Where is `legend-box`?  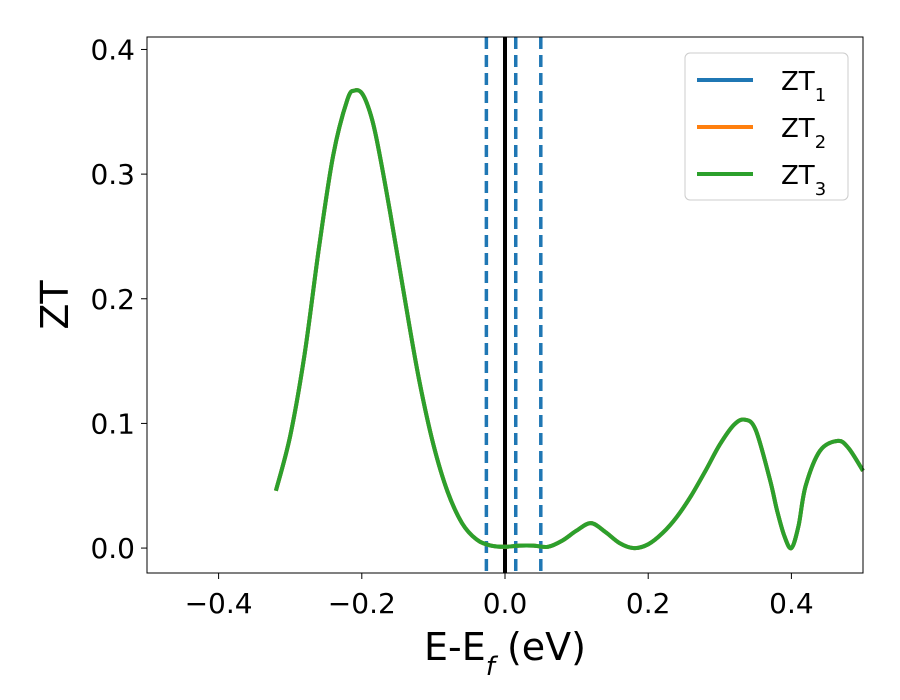
legend-box is located at coordinates (766, 126).